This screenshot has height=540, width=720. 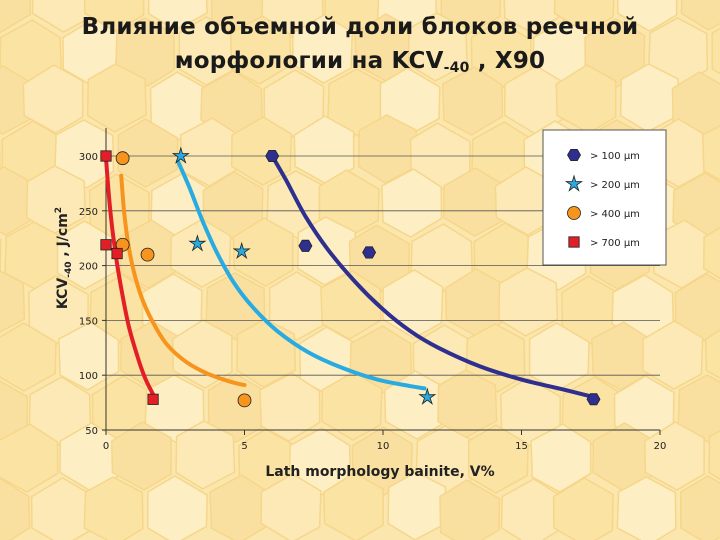 I want to click on y-axis-label-sup: 2, so click(x=59, y=210).